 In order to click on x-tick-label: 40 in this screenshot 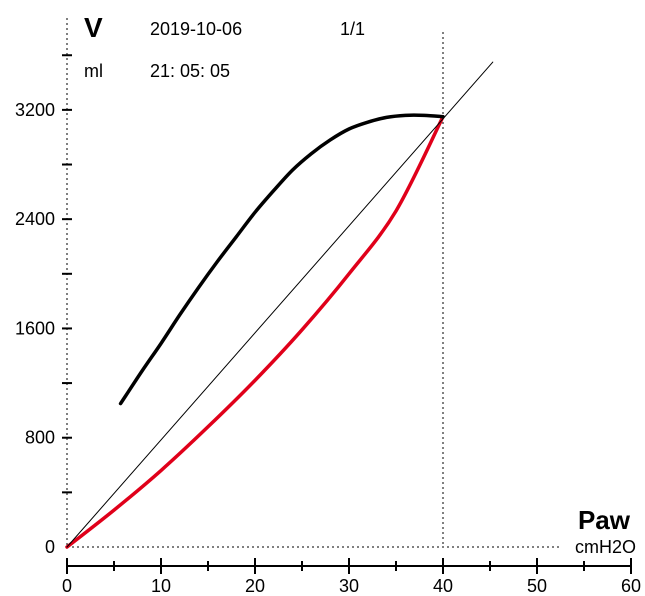, I will do `click(443, 586)`.